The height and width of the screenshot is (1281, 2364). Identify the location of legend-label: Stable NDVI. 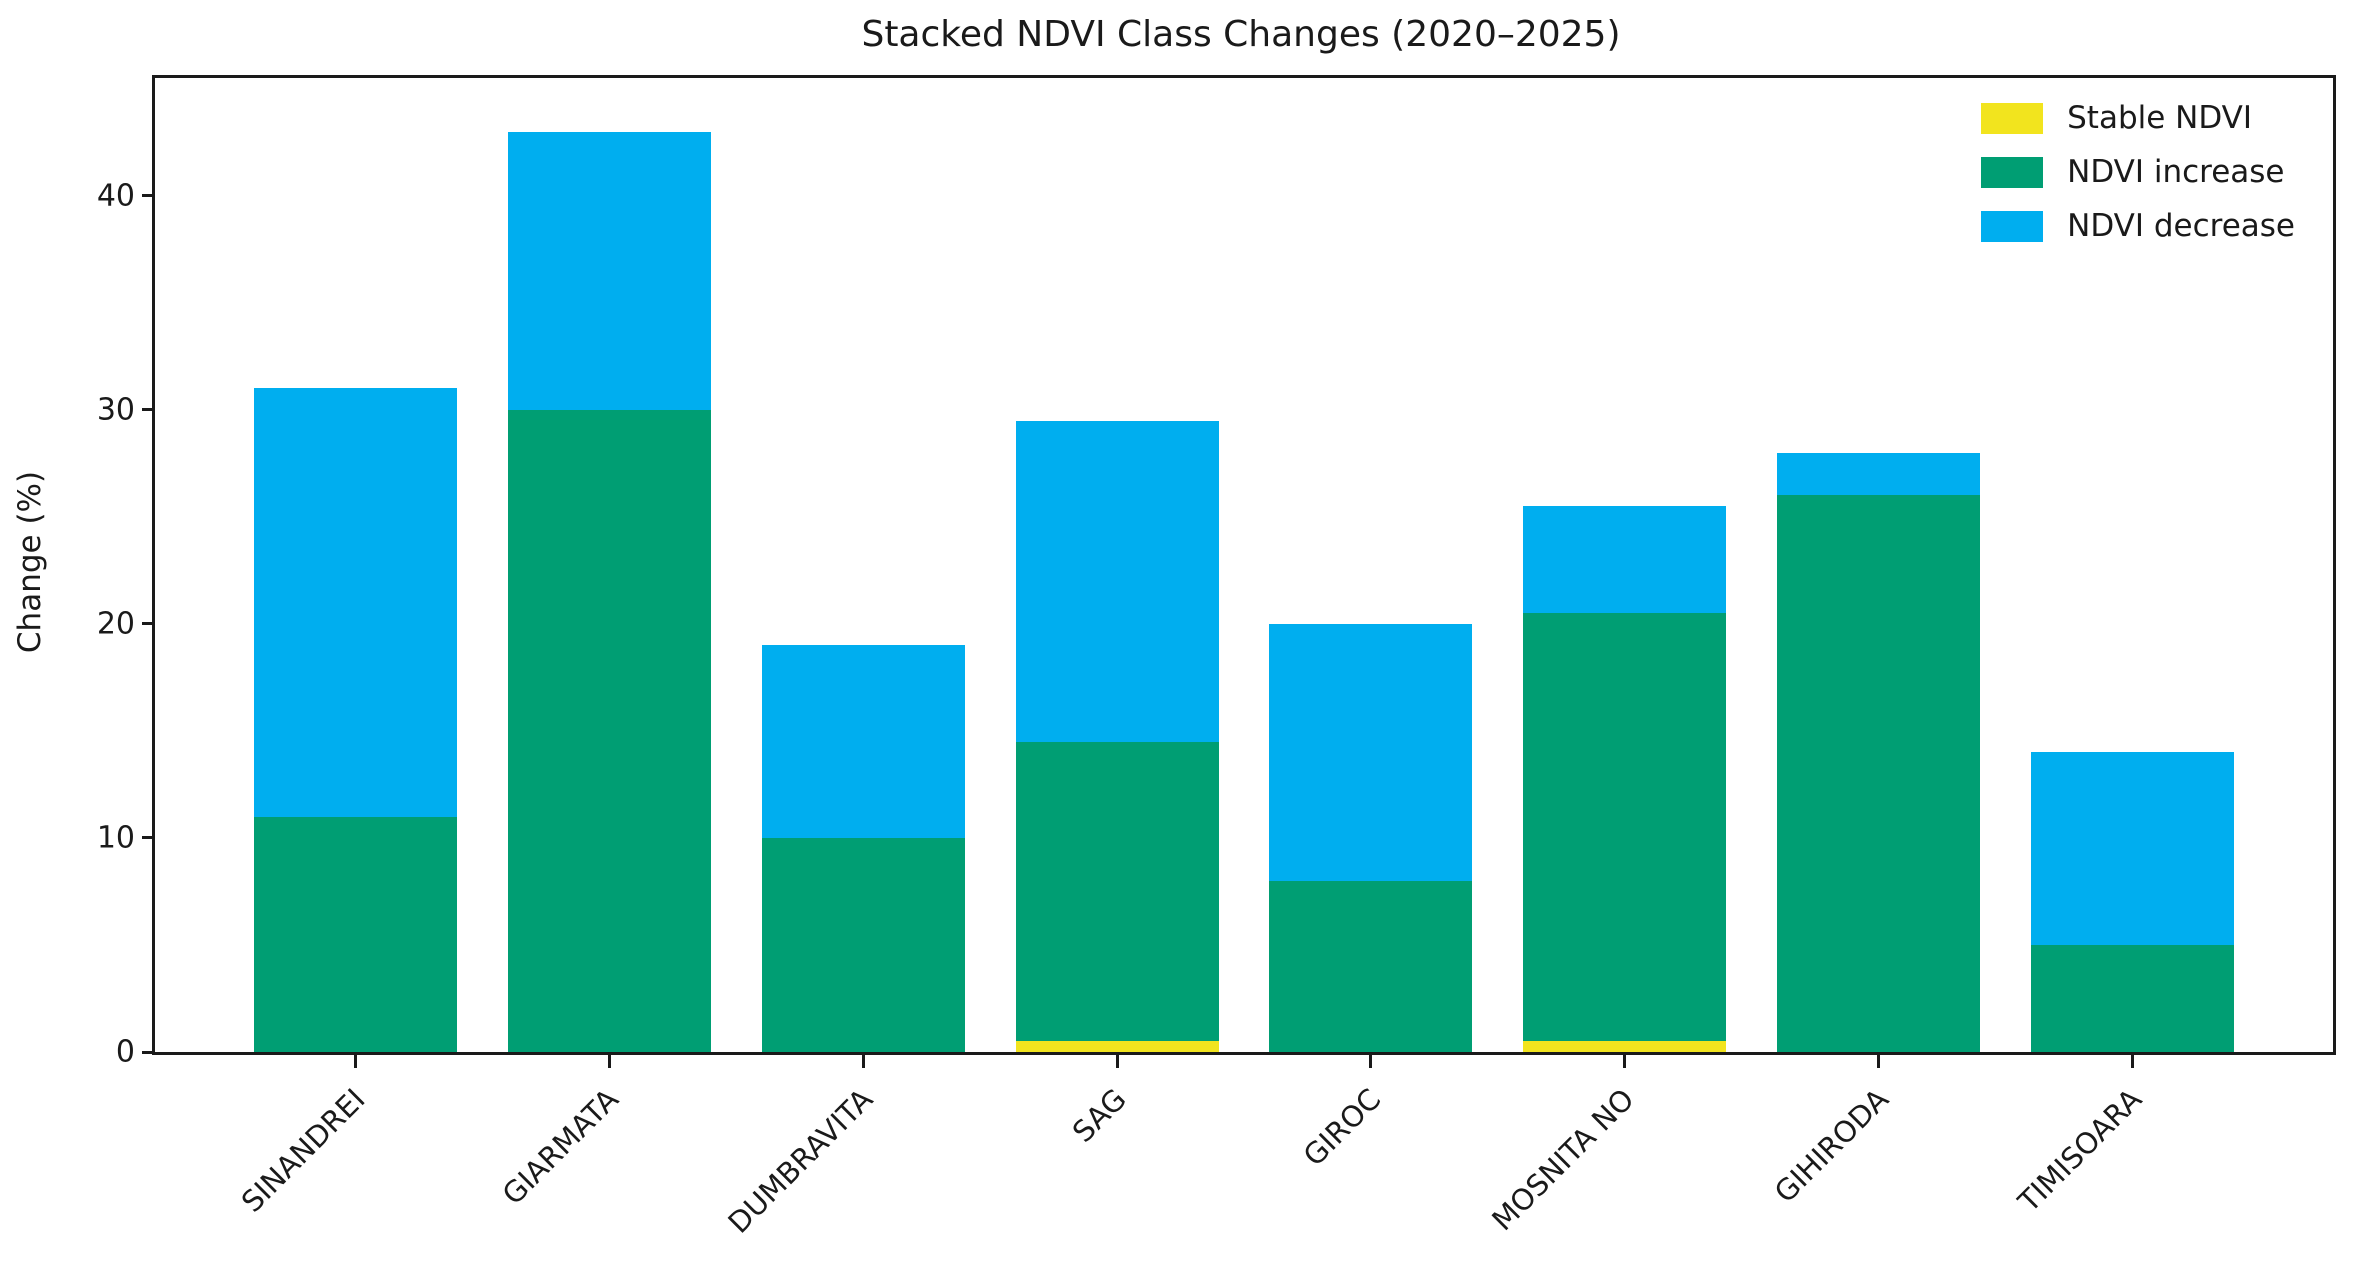
(2160, 118).